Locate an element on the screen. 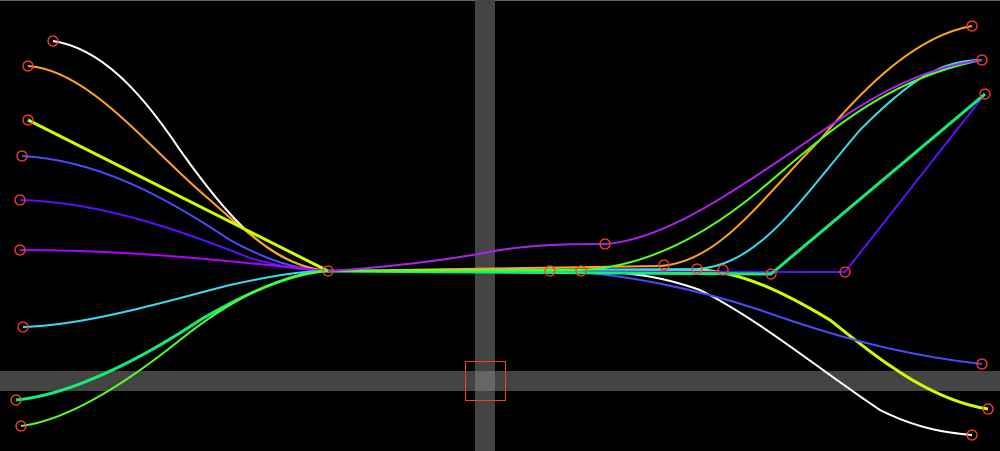 This screenshot has width=1000, height=451. guide-intersection is located at coordinates (485, 381).